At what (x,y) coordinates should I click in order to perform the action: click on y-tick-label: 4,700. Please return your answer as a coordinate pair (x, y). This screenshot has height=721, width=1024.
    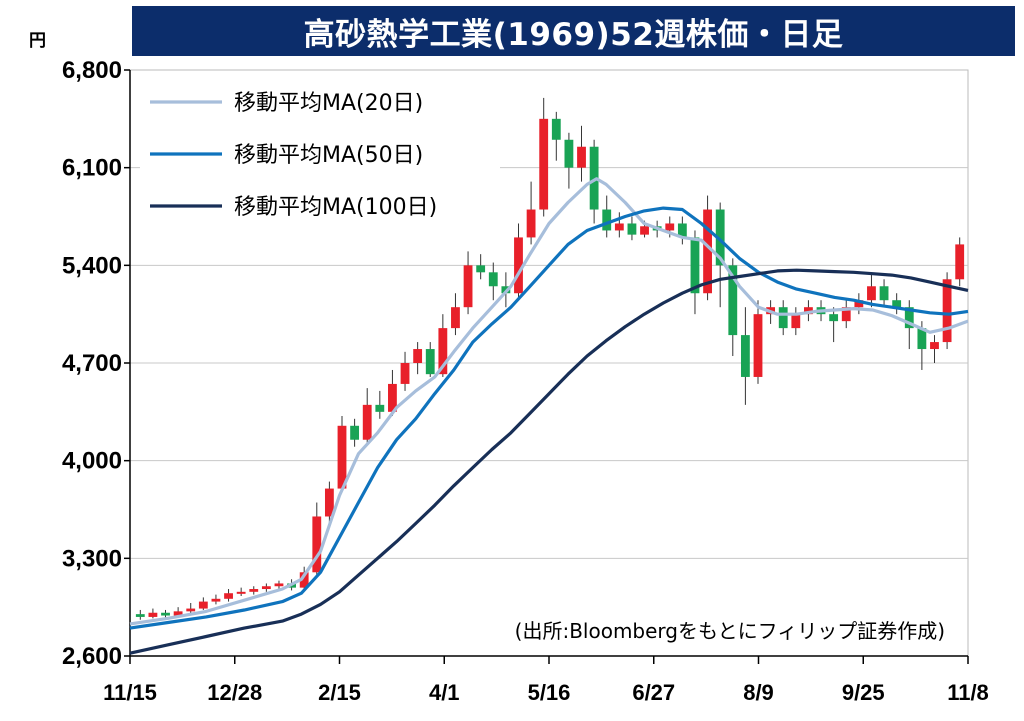
    Looking at the image, I should click on (92, 363).